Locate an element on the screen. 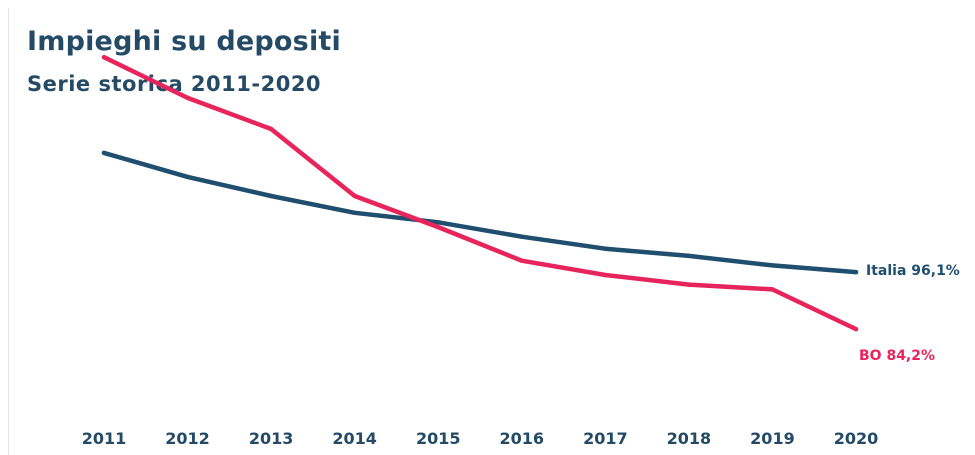 The height and width of the screenshot is (455, 975). x-tick-label: 2017 is located at coordinates (605, 438).